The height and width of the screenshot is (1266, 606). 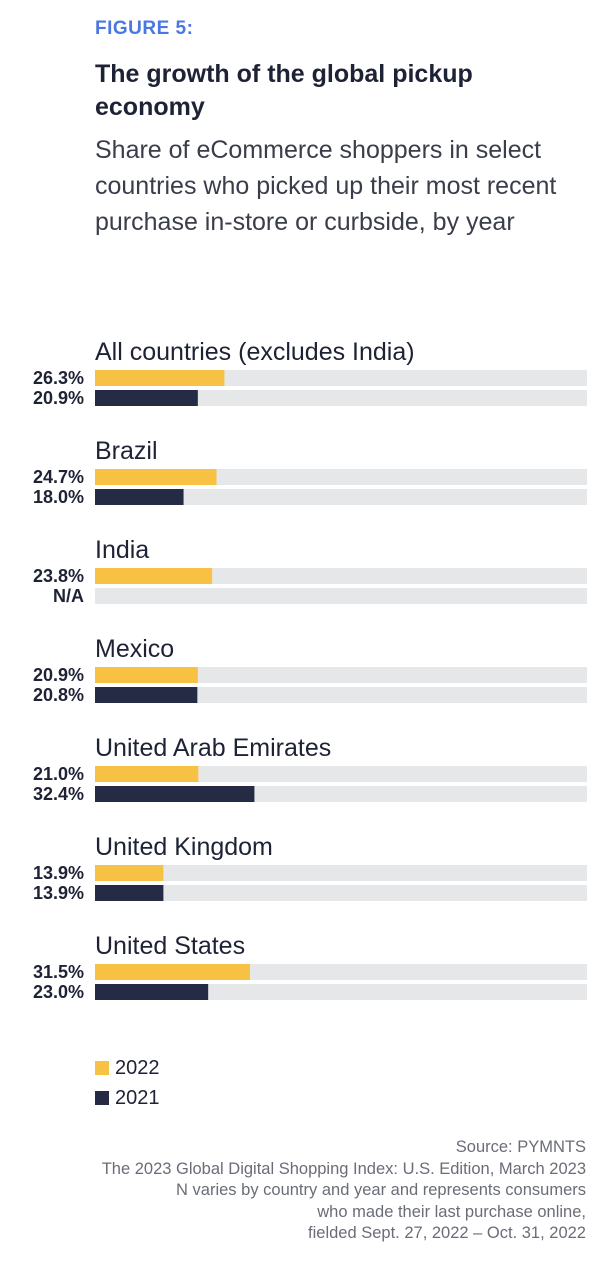 What do you see at coordinates (255, 352) in the screenshot?
I see `category-label-all-countries-excludes-india: All countries (excludes India)` at bounding box center [255, 352].